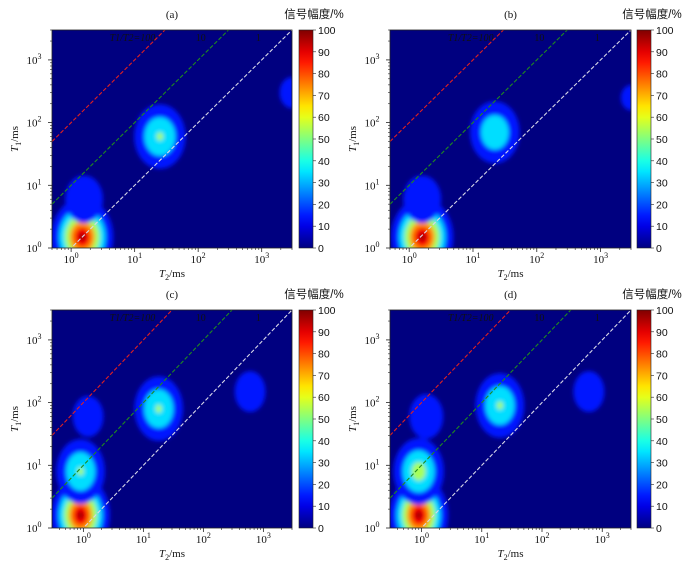  I want to click on panel-label: (c), so click(172, 295).